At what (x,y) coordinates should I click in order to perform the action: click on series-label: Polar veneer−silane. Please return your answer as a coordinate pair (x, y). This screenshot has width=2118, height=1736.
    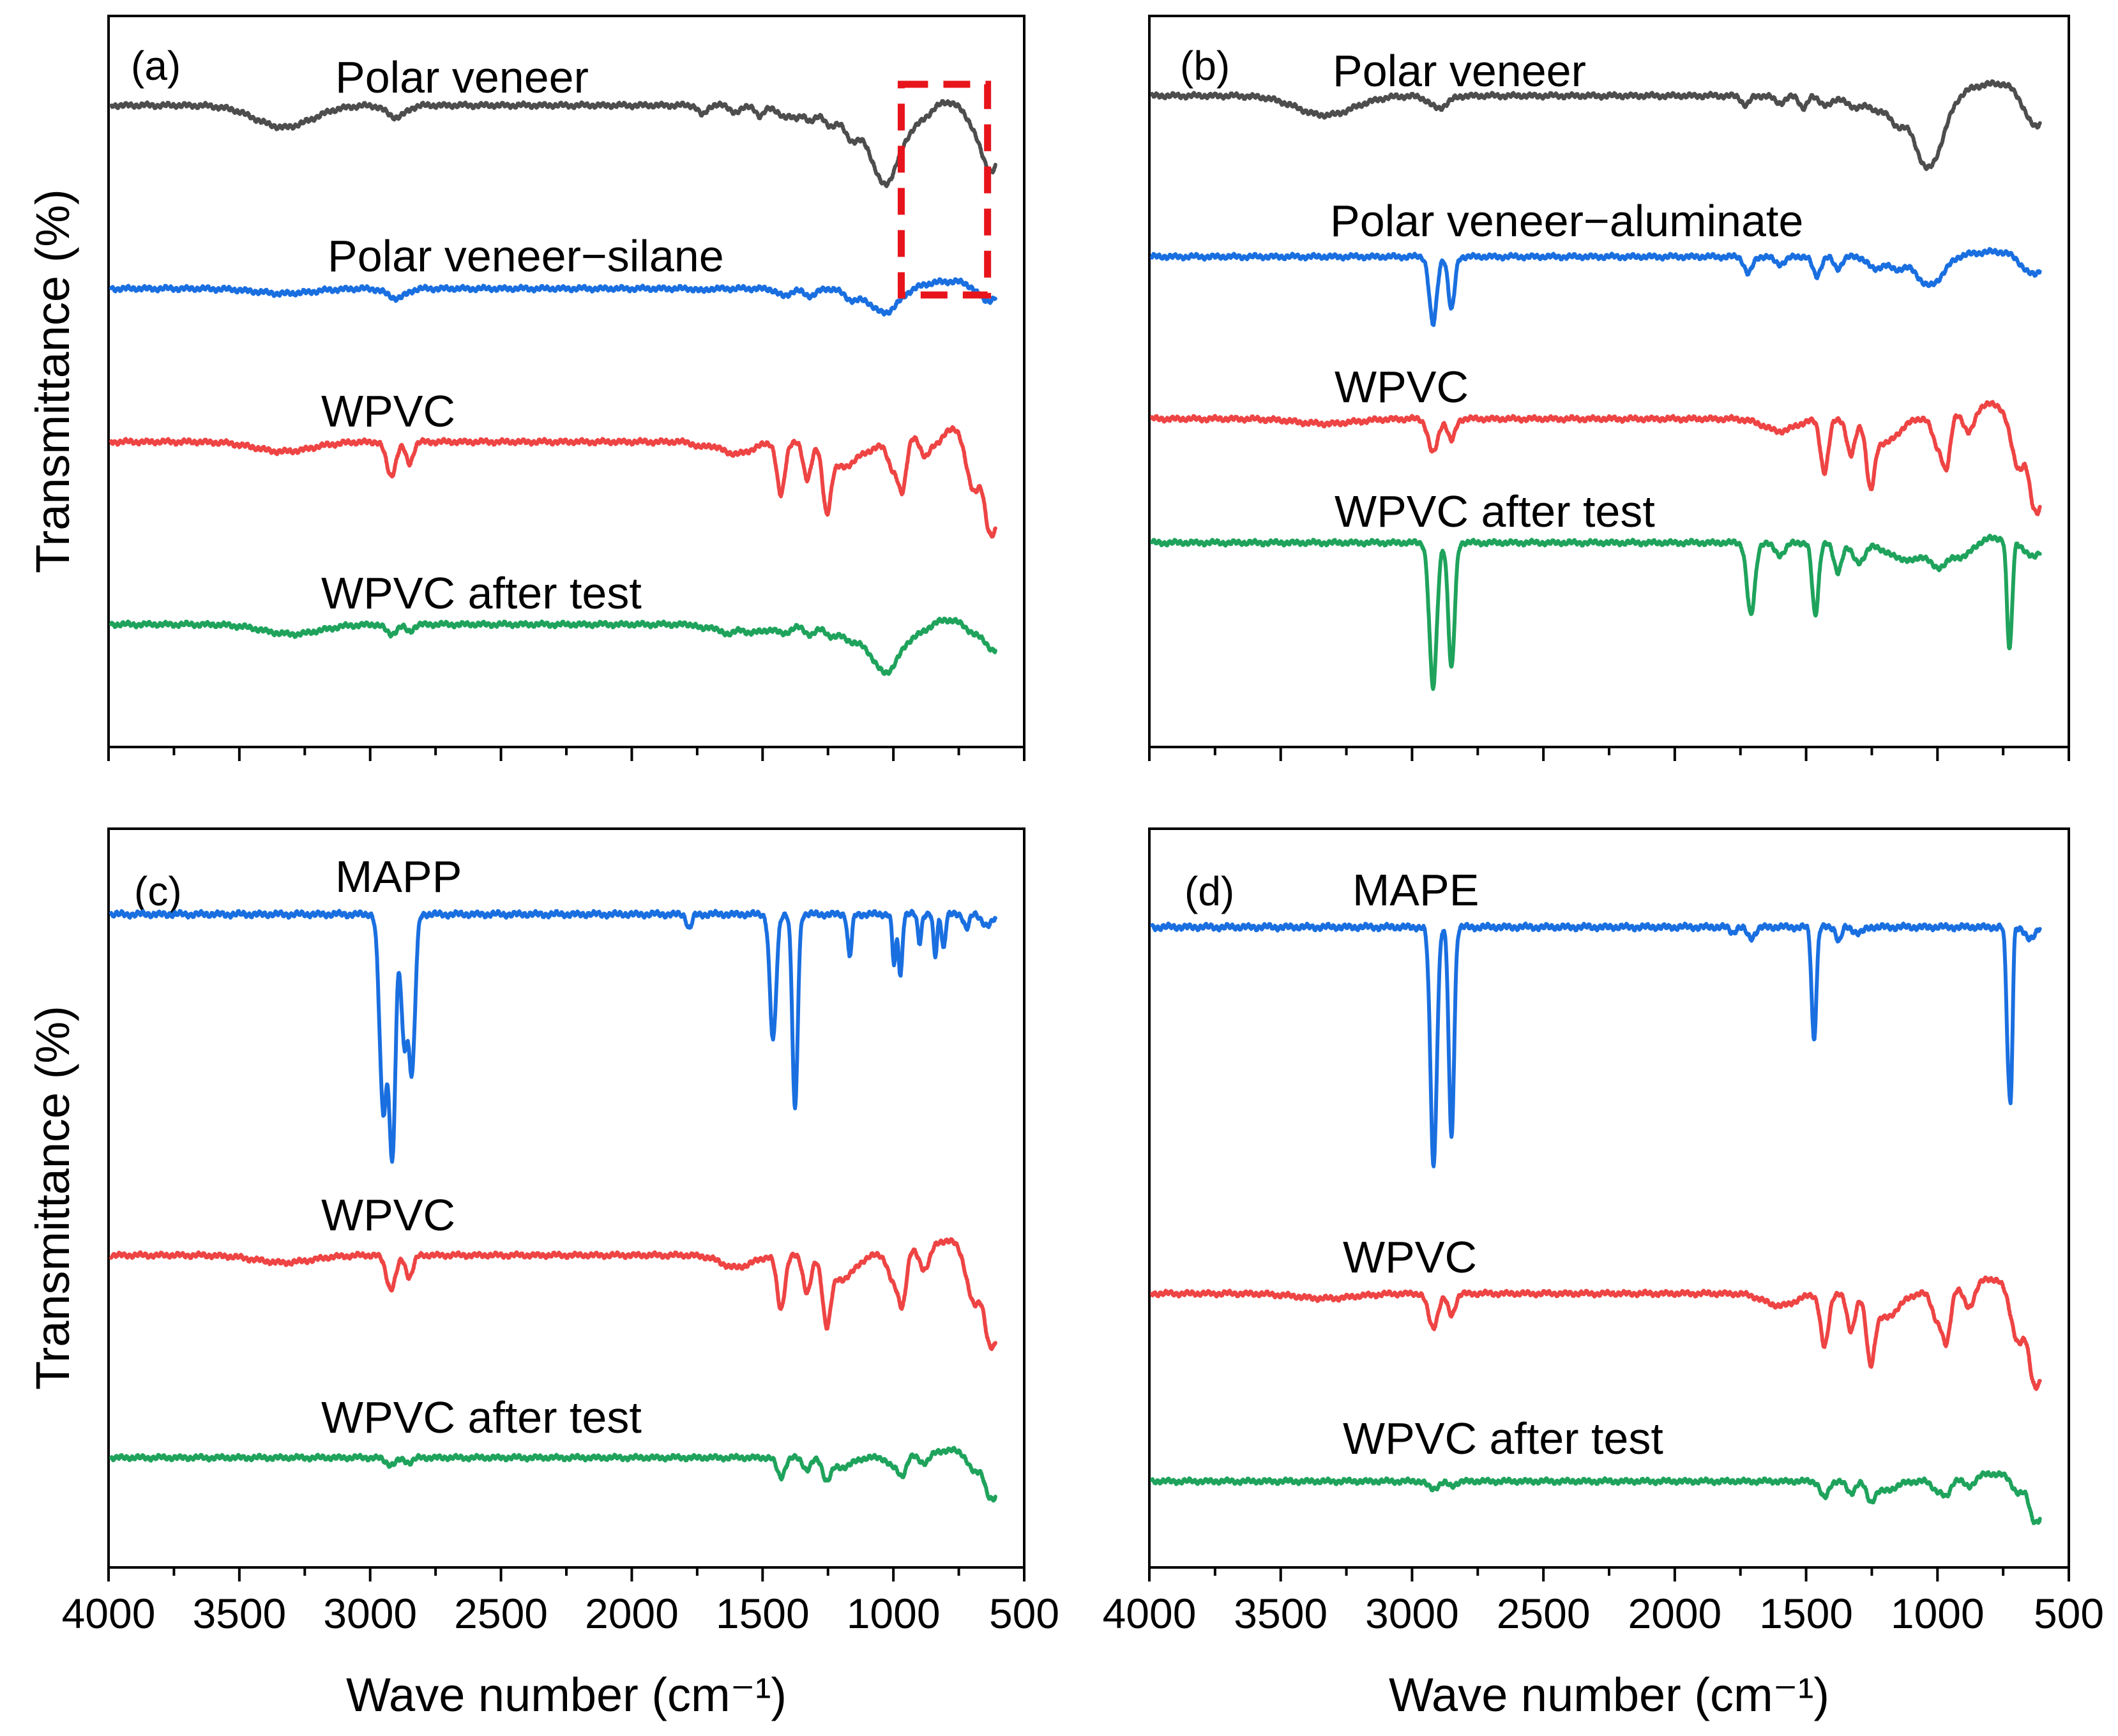
    Looking at the image, I should click on (526, 256).